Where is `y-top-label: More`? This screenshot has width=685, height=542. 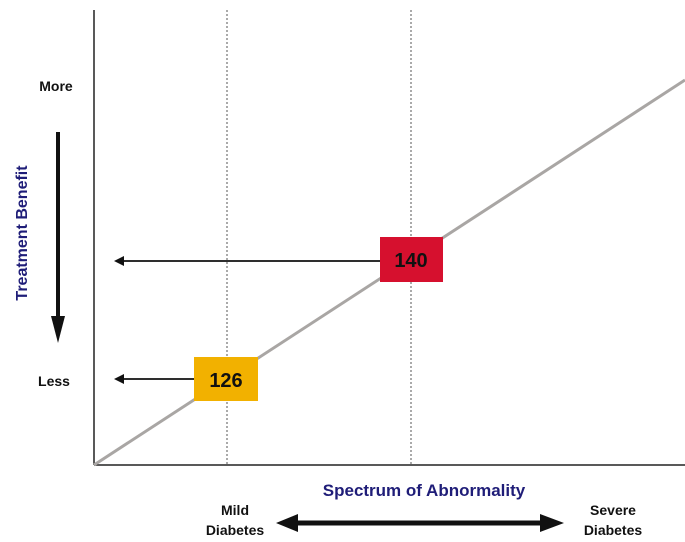
y-top-label: More is located at coordinates (56, 86).